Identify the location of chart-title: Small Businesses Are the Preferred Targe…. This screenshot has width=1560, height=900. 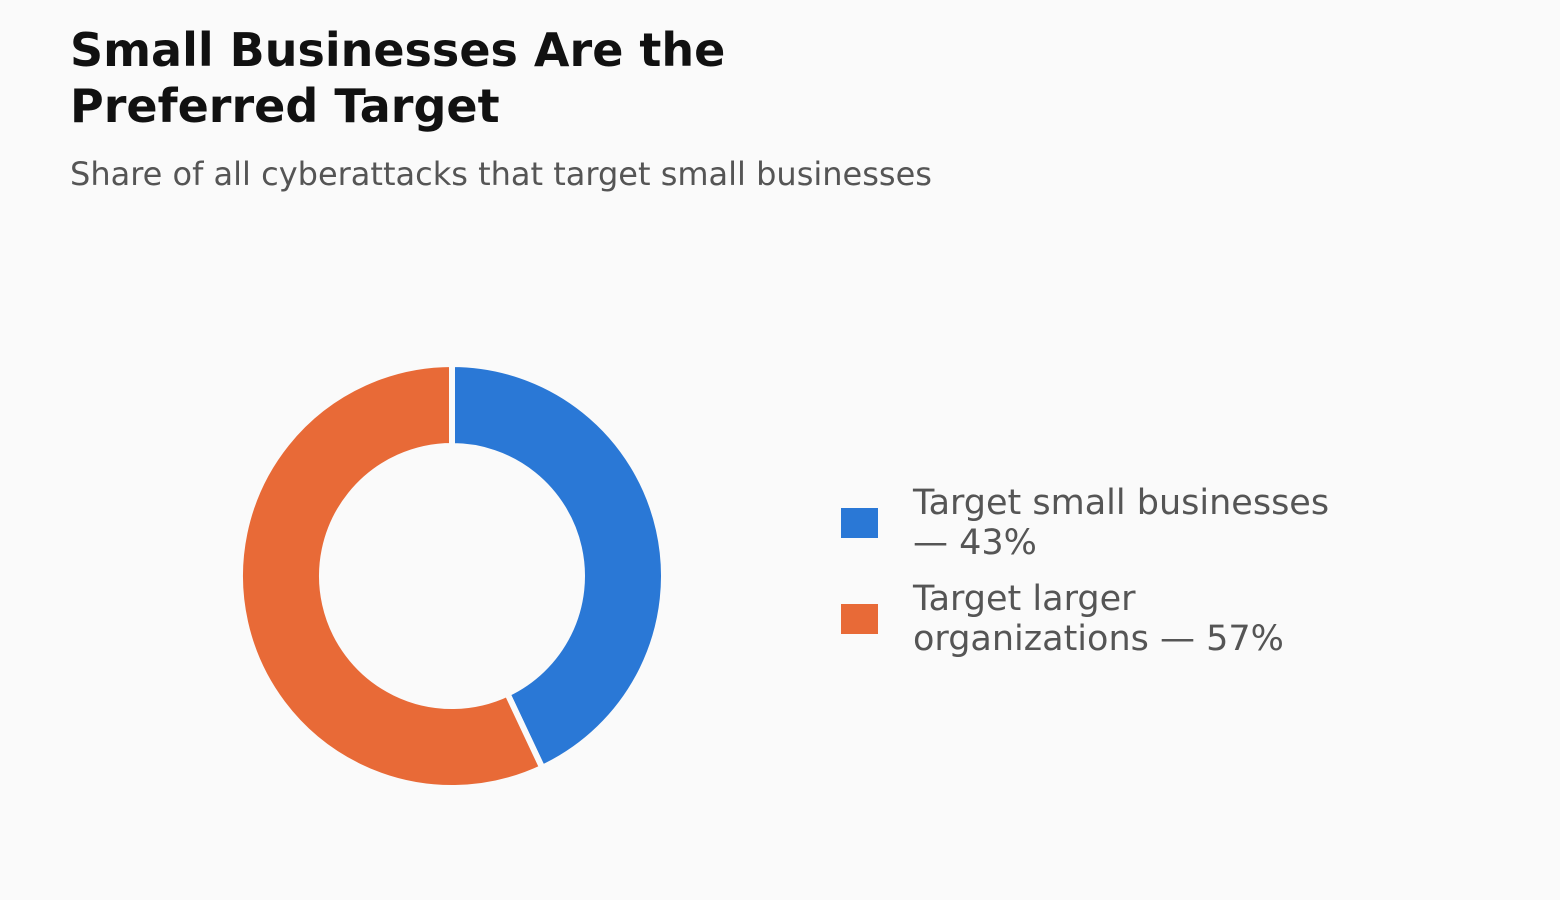
(398, 78).